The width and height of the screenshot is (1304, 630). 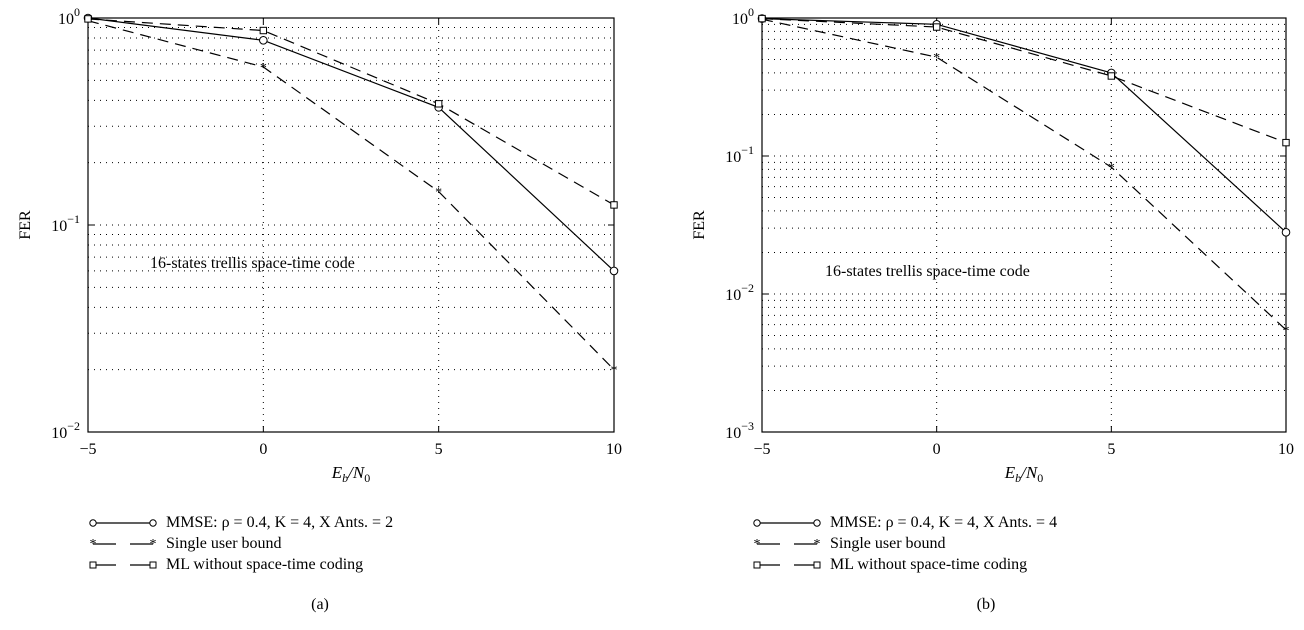 What do you see at coordinates (944, 522) in the screenshot?
I see `legend-b-label-1: MMSE: ρ = 0.4, K = 4, X Ants. = 4` at bounding box center [944, 522].